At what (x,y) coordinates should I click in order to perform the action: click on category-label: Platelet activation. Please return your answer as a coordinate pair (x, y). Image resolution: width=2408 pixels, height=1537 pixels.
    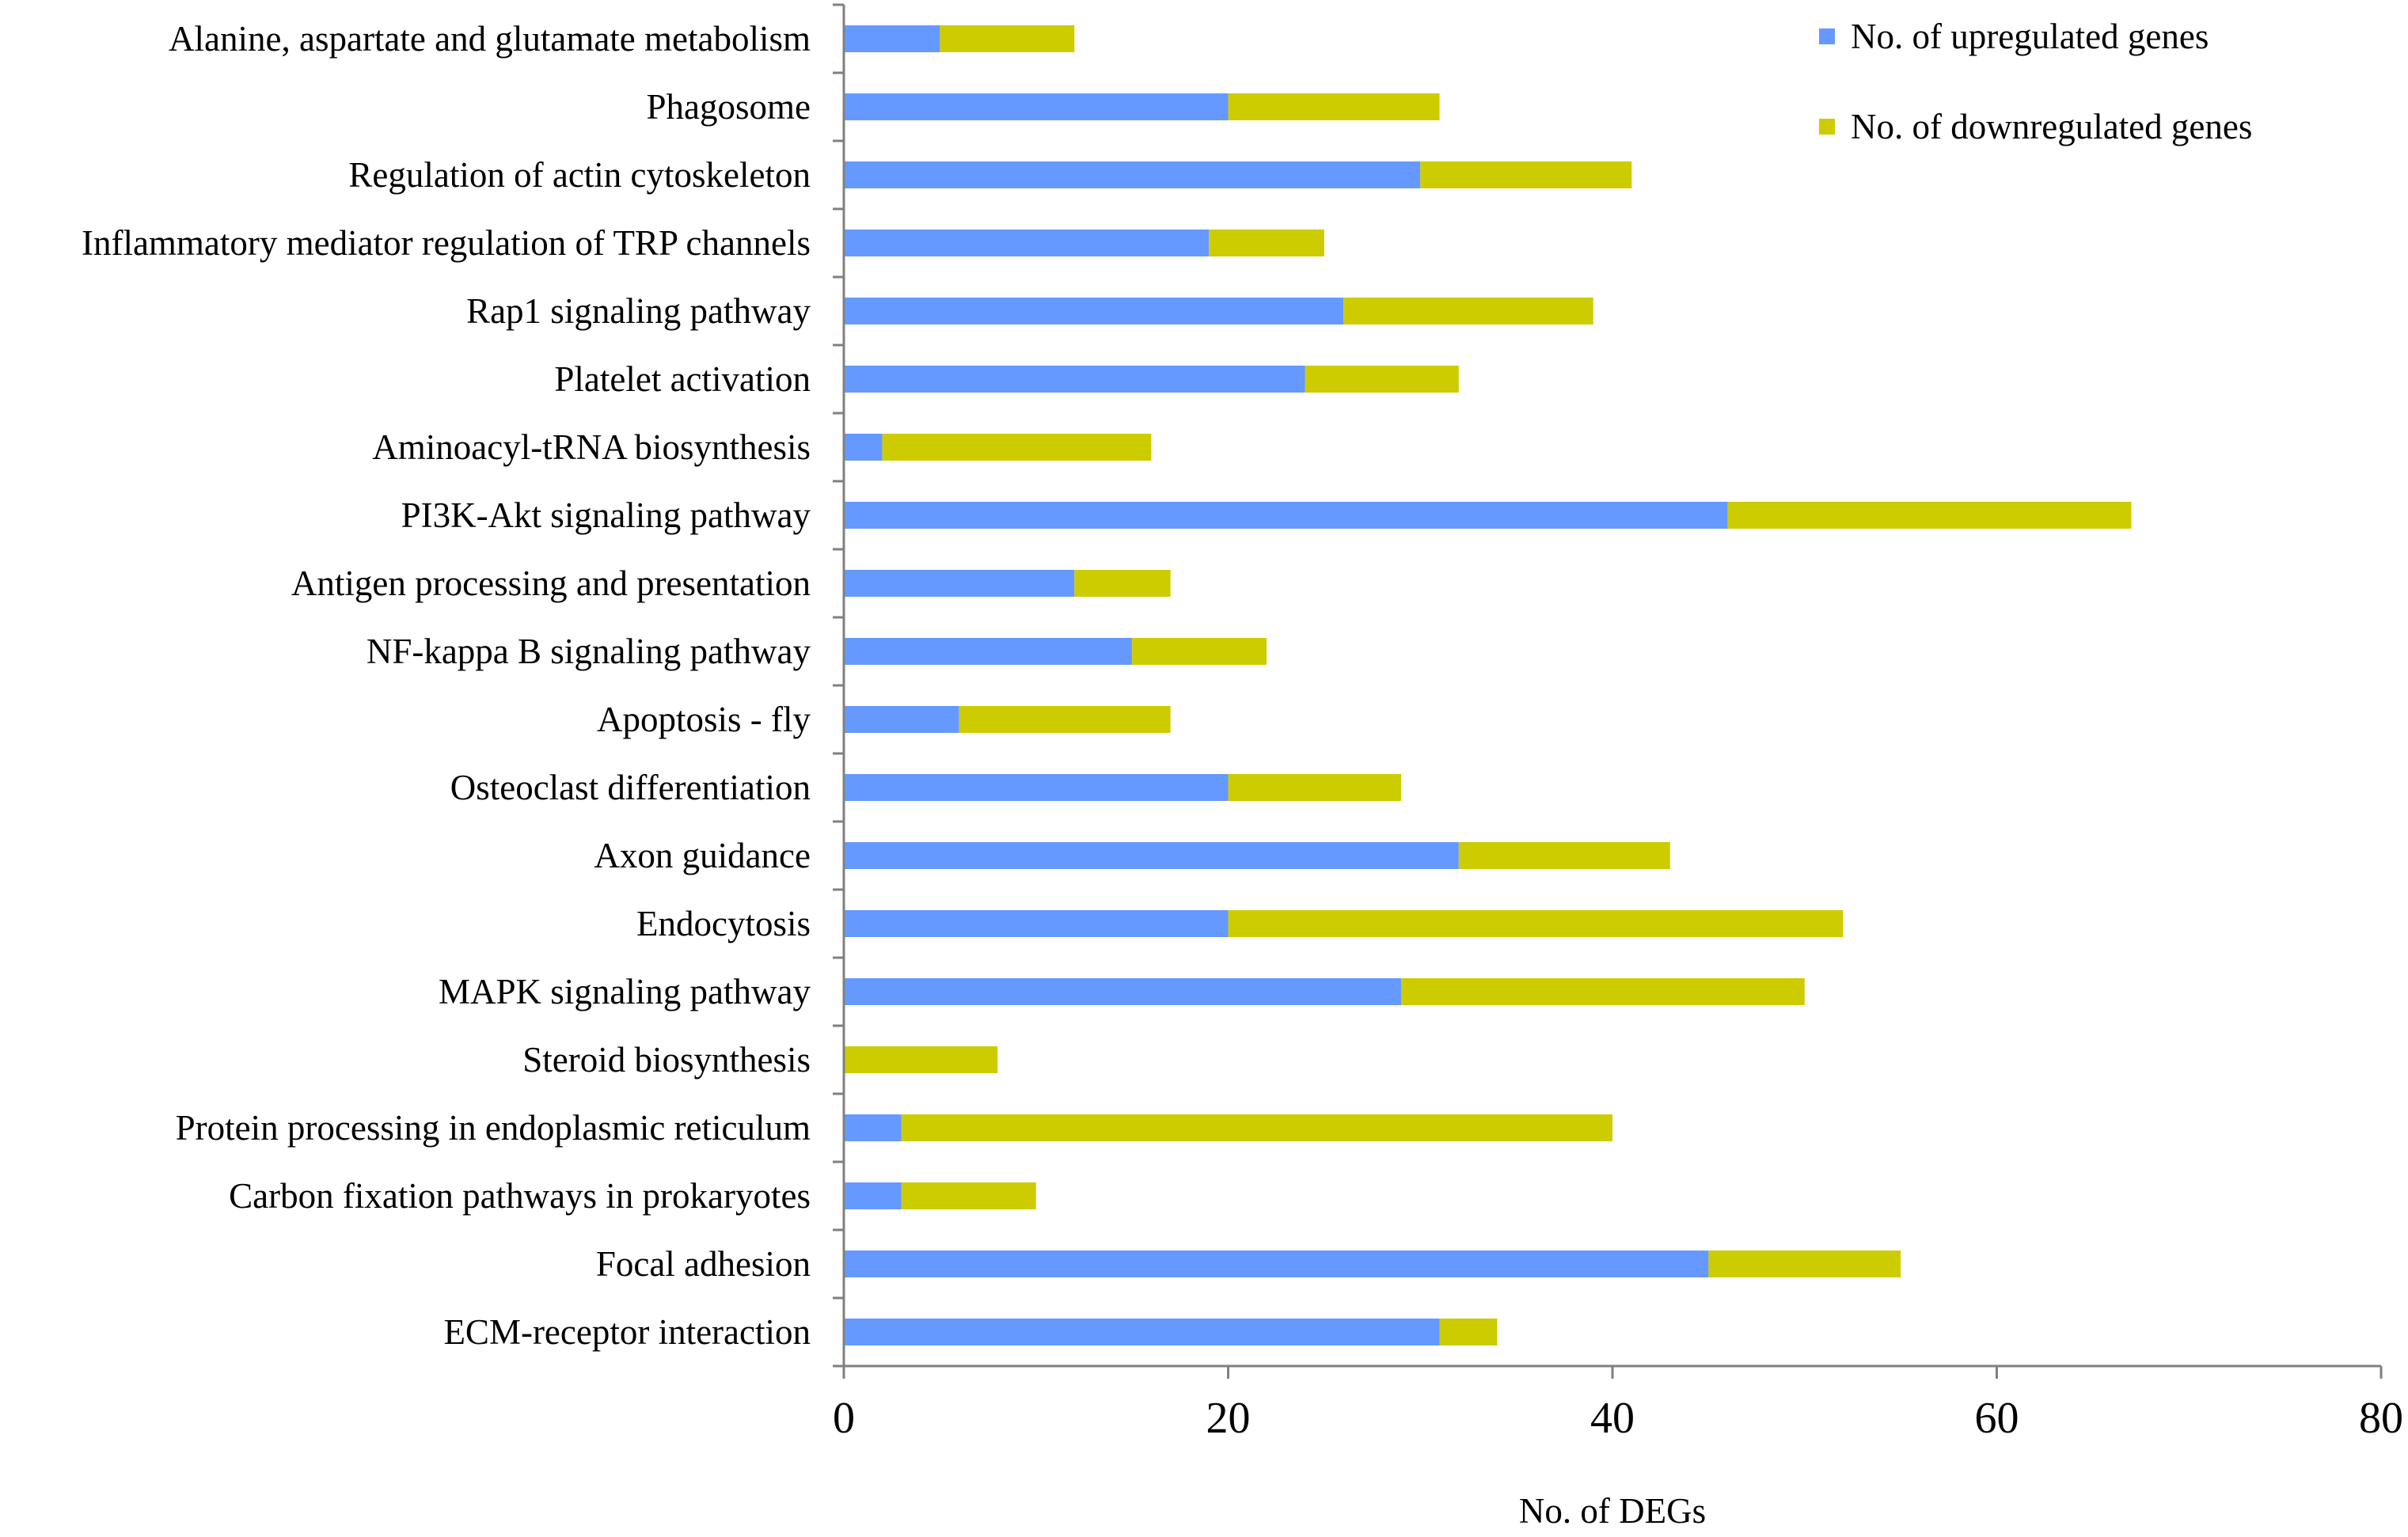
    Looking at the image, I should click on (682, 379).